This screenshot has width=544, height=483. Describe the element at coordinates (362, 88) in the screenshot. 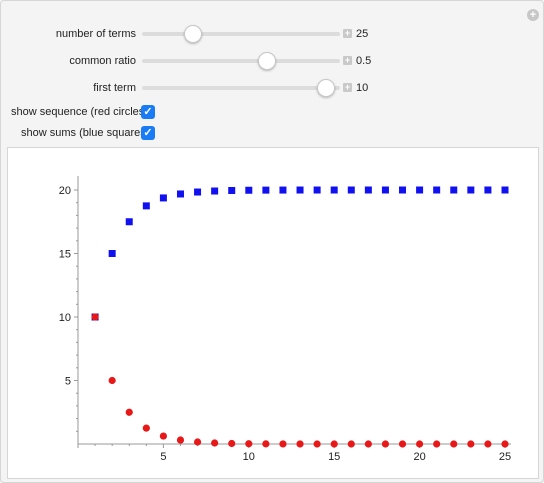

I see `slider-value-first-term: 10` at that location.